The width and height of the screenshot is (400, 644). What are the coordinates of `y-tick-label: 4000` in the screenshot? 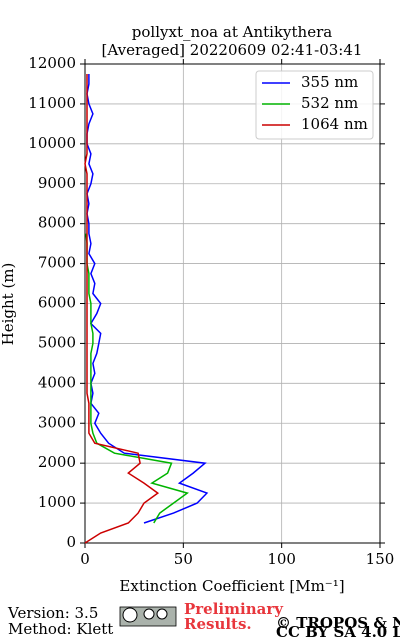 It's located at (57, 382).